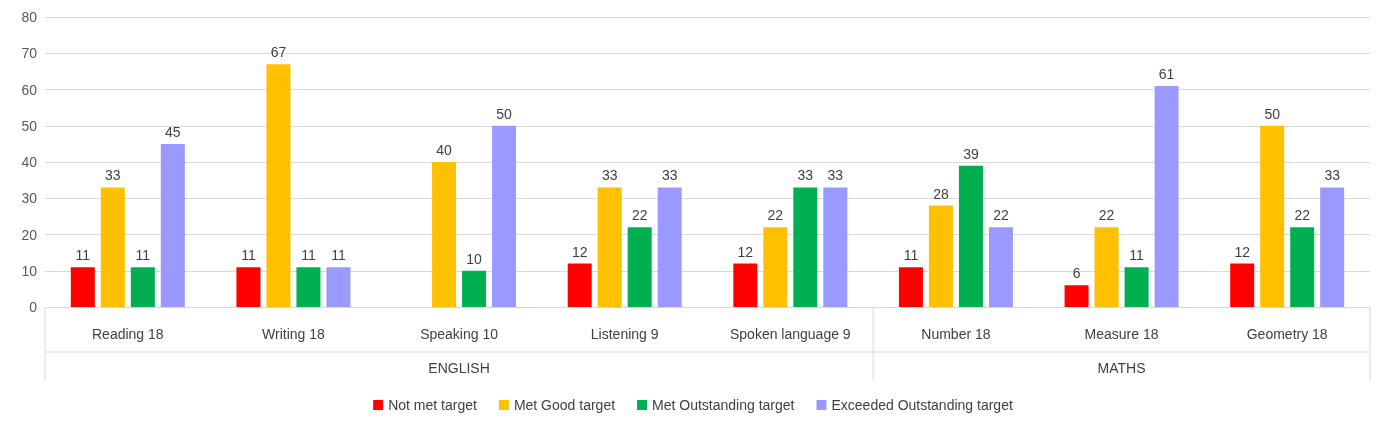 The width and height of the screenshot is (1386, 421). I want to click on y-tick-label: 80, so click(29, 17).